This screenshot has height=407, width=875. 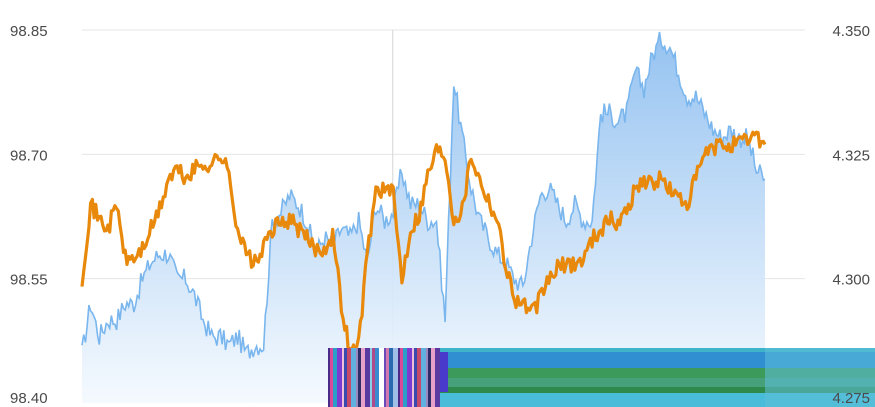 I want to click on left-tick-label: 98.55, so click(x=29, y=280).